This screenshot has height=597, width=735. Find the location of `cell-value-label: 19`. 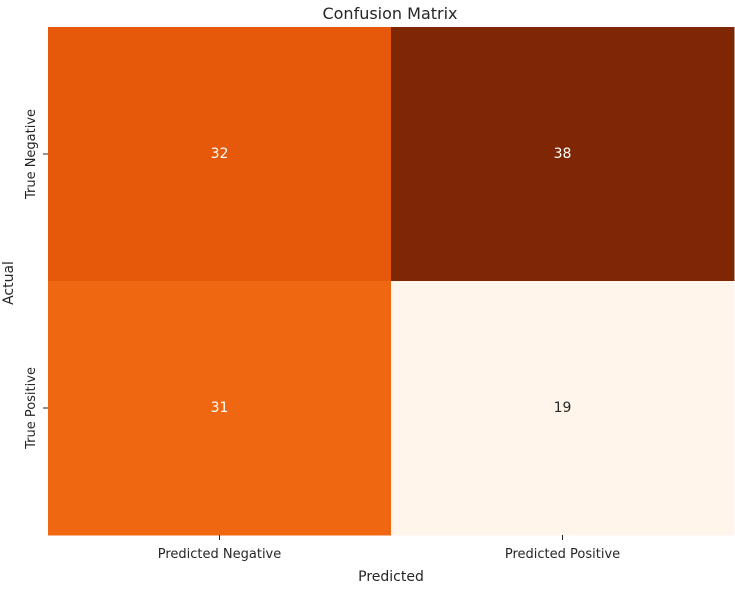

cell-value-label: 19 is located at coordinates (563, 408).